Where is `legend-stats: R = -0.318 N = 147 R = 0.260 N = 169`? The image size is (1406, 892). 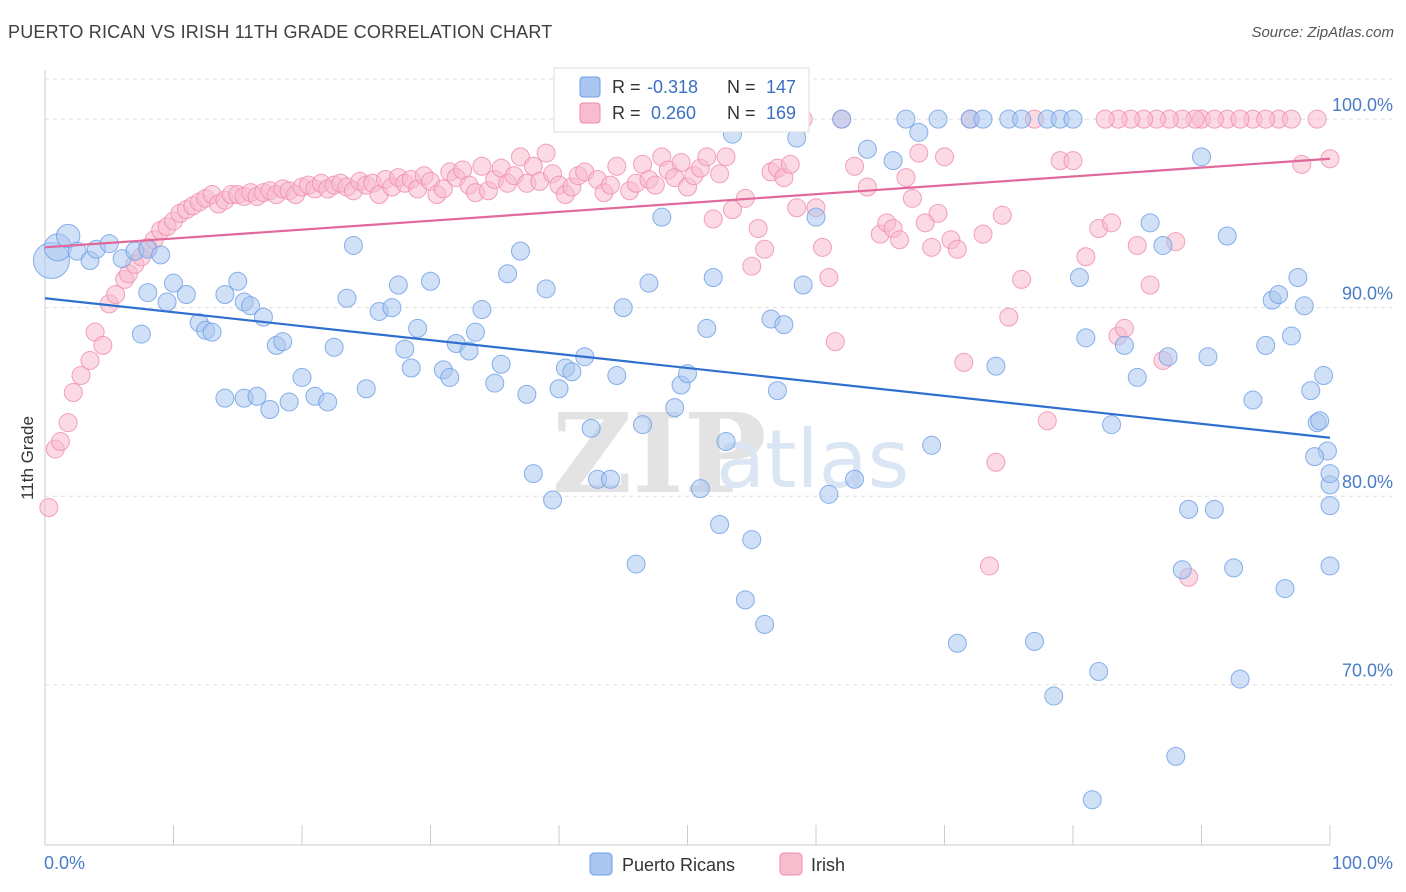 legend-stats: R = -0.318 N = 147 R = 0.260 N = 169 is located at coordinates (681, 100).